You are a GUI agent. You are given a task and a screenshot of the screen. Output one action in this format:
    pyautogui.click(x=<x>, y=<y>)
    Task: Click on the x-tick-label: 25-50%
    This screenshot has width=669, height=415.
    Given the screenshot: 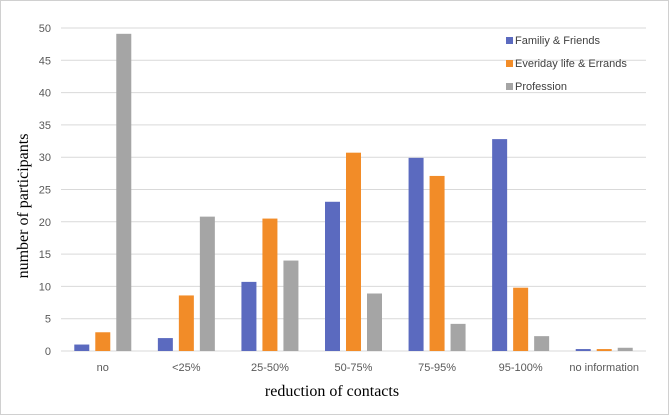 What is the action you would take?
    pyautogui.click(x=270, y=368)
    